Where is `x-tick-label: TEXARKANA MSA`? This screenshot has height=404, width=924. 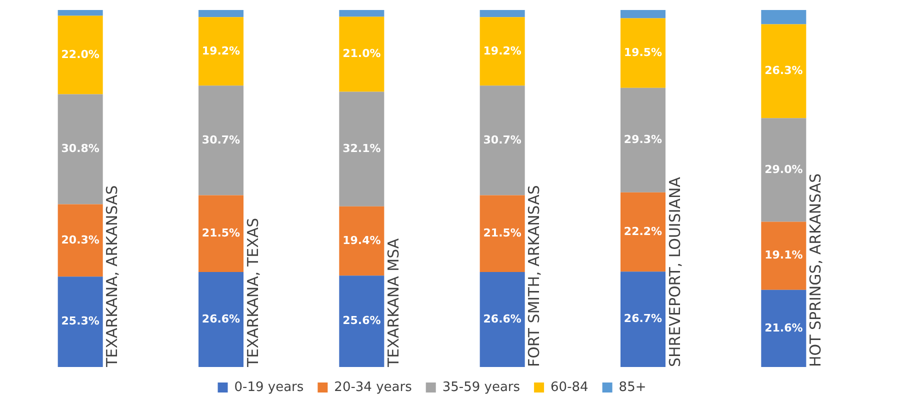 x-tick-label: TEXARKANA MSA is located at coordinates (393, 303).